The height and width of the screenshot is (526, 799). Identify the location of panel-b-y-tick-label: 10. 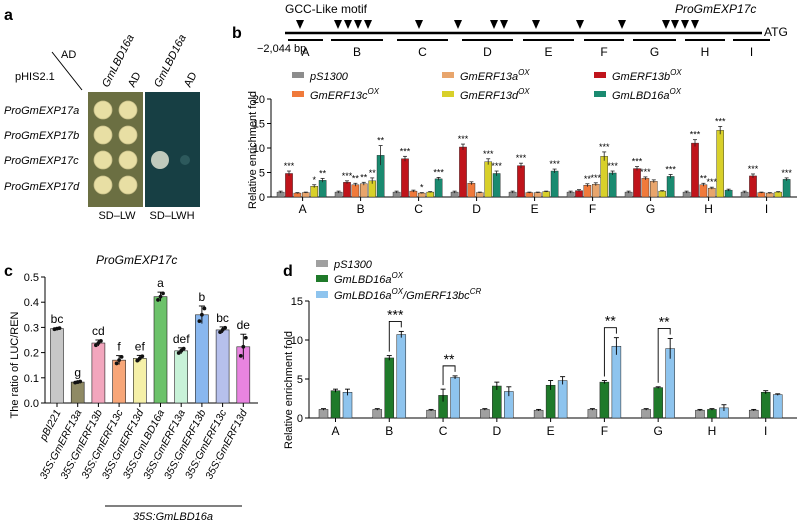
(259, 149).